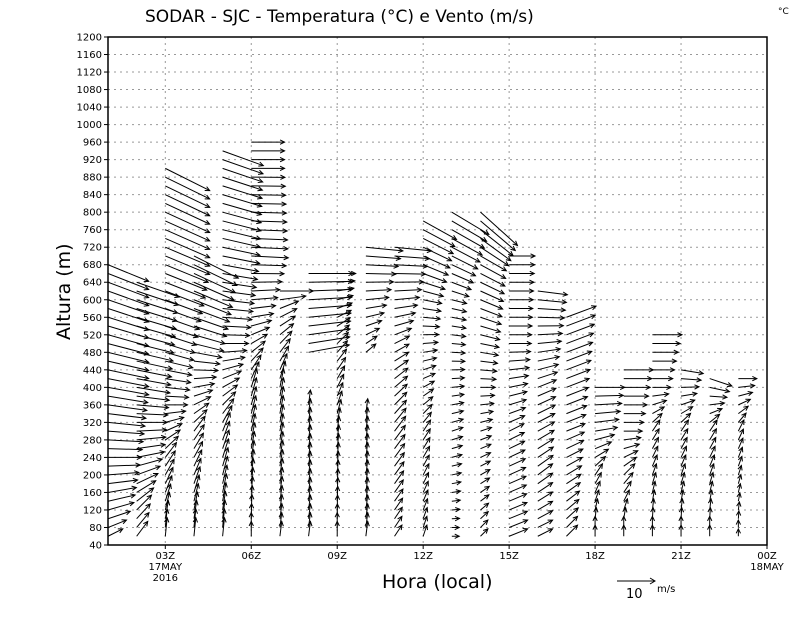  Describe the element at coordinates (783, 12) in the screenshot. I see `corner-unit-label: °C` at that location.